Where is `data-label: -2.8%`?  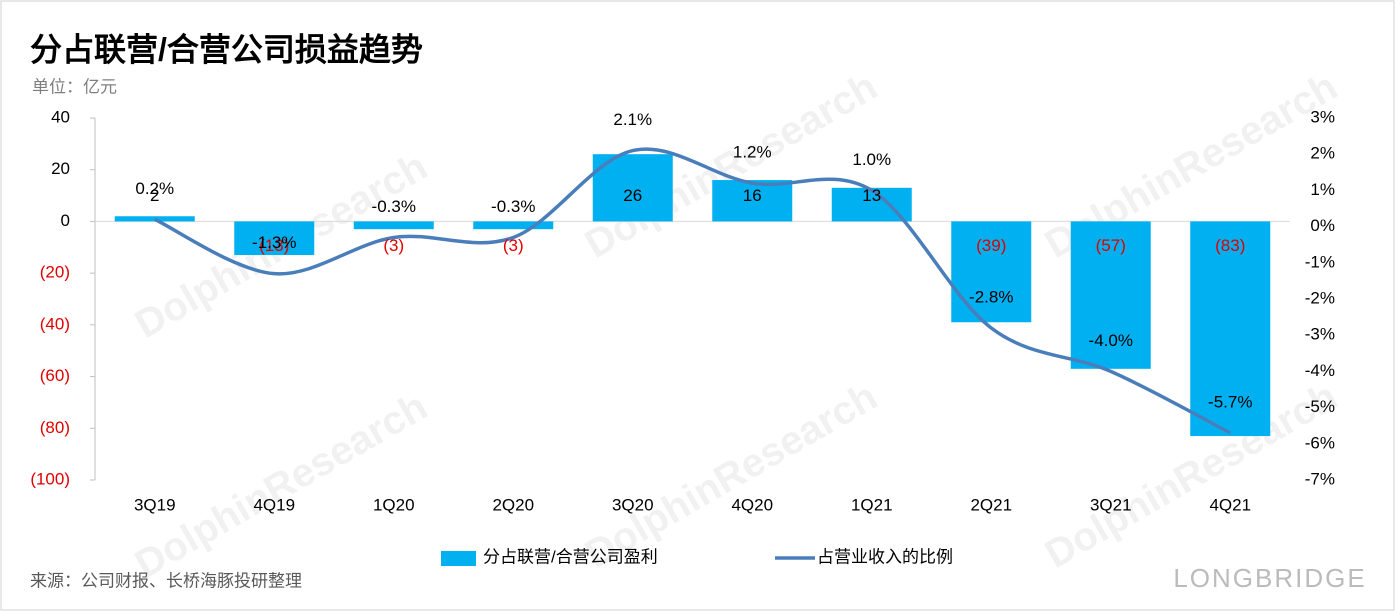 data-label: -2.8% is located at coordinates (991, 296).